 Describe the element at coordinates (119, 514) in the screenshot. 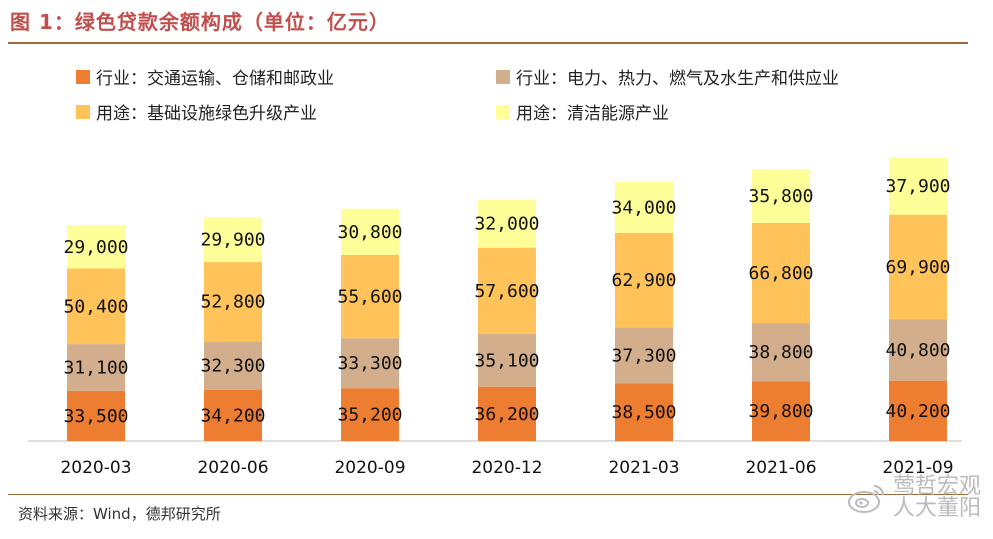

I see `source-note: 资料来源：Wind，德邦研究所` at that location.